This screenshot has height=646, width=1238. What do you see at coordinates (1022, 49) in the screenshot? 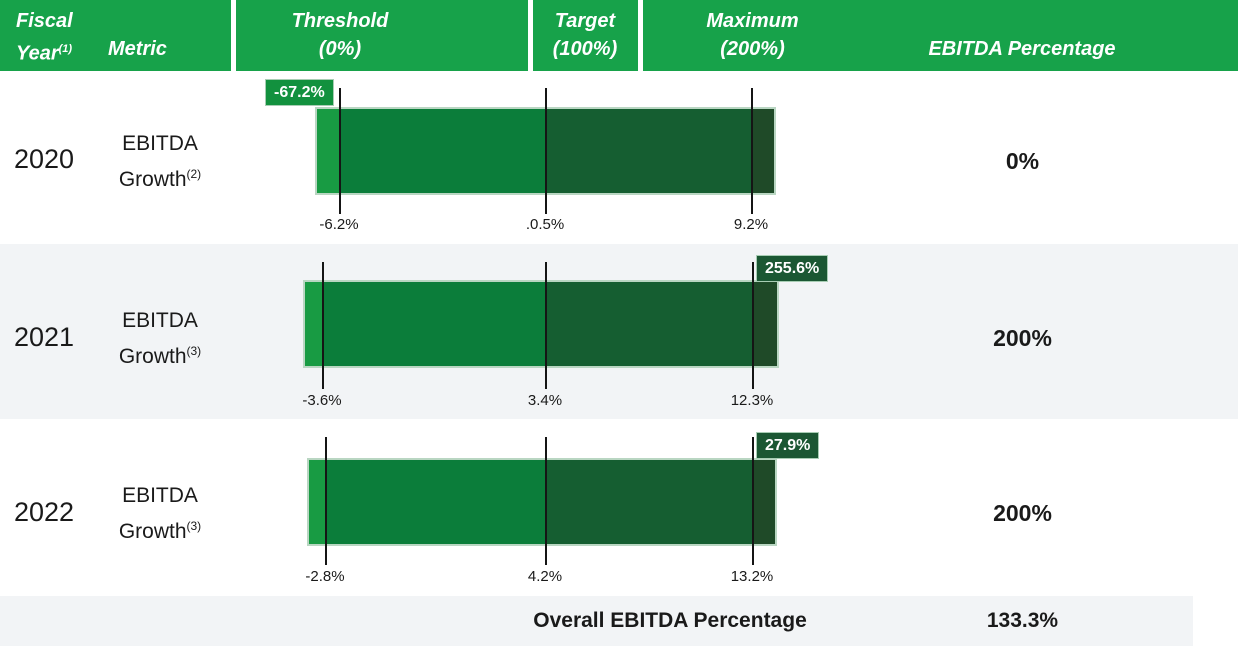
I see `header-ebitda-percentage: EBITDA Percentage` at bounding box center [1022, 49].